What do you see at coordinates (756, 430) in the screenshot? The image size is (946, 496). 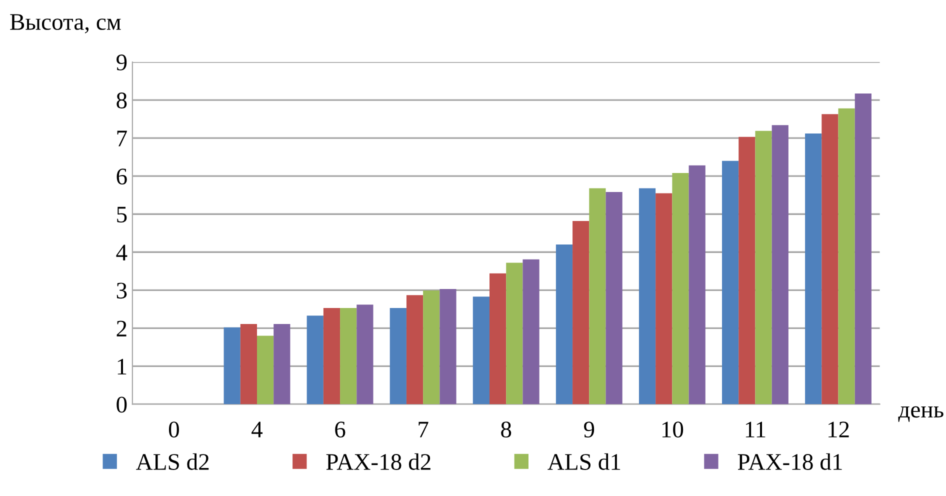 I see `x-tick-label: 11` at bounding box center [756, 430].